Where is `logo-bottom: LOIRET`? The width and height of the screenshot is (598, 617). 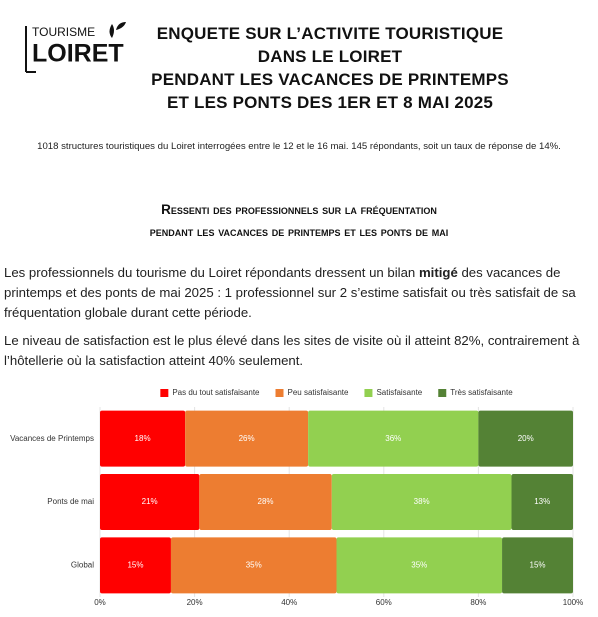
logo-bottom: LOIRET is located at coordinates (78, 54).